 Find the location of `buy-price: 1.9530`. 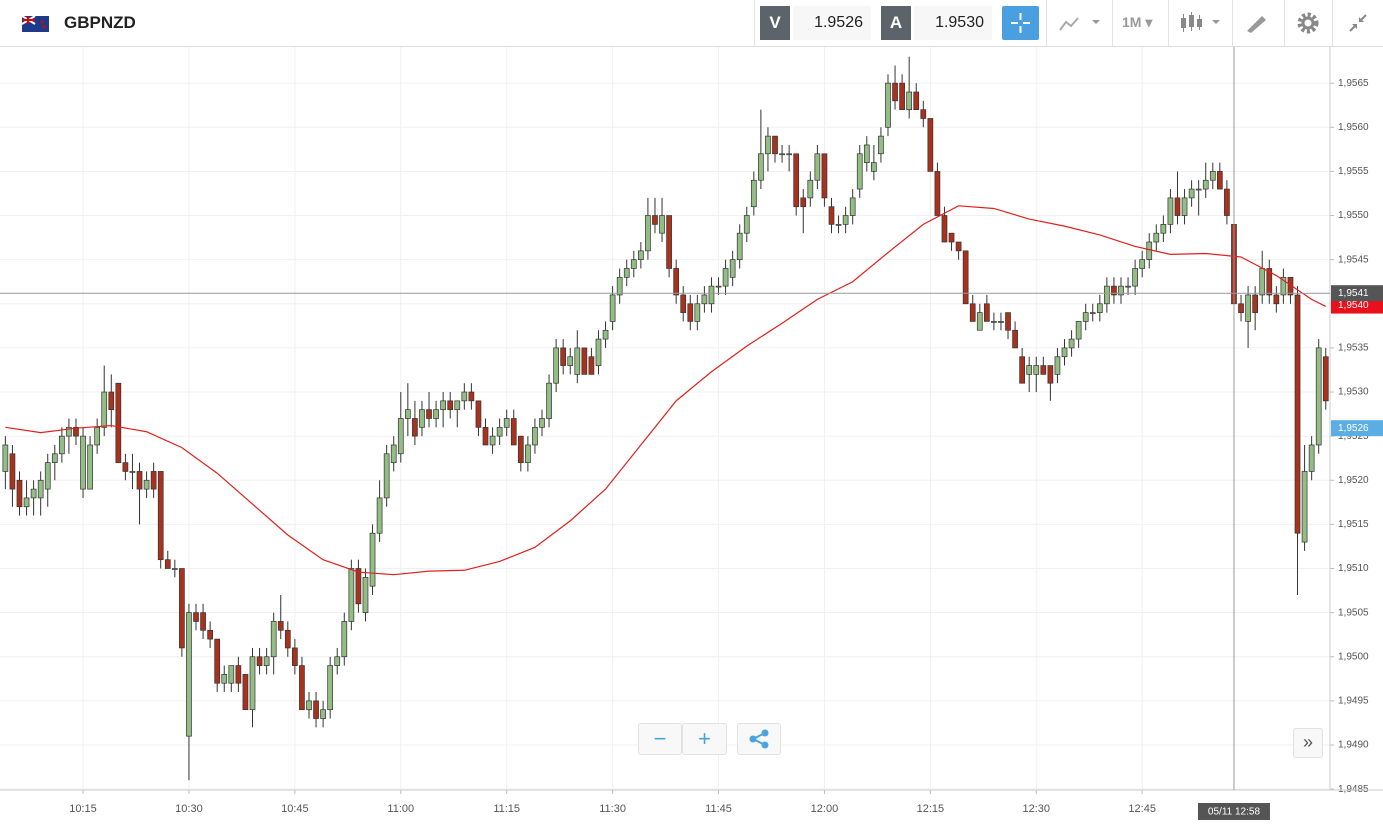

buy-price: 1.9530 is located at coordinates (953, 23).